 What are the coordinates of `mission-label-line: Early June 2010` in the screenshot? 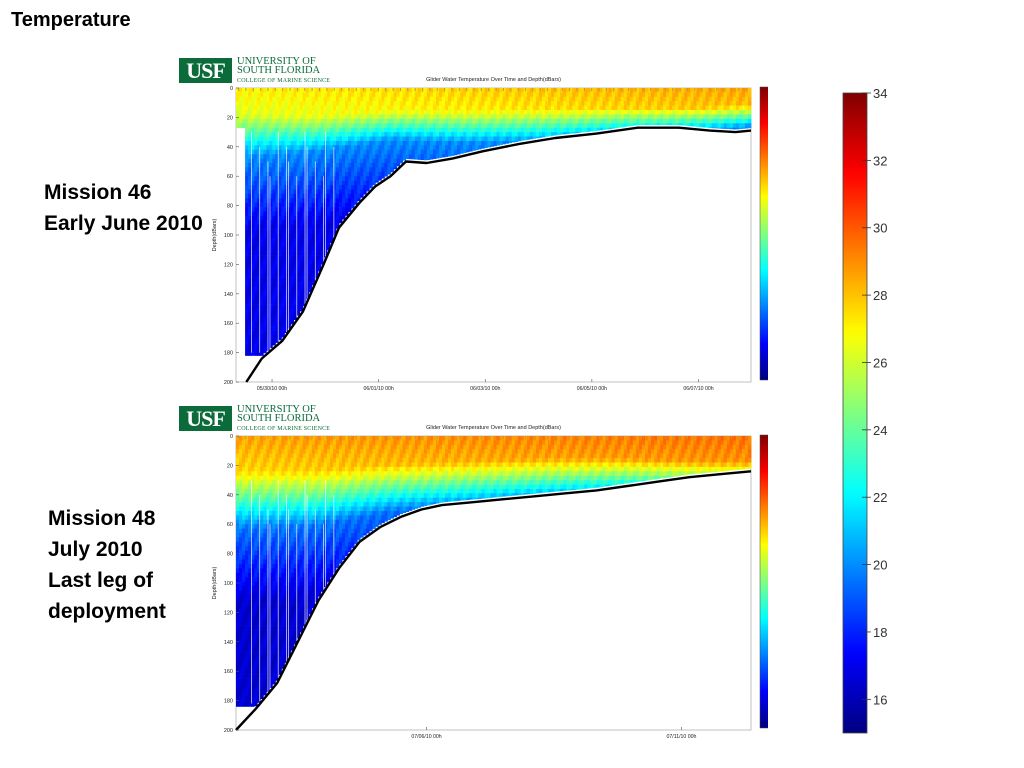 It's located at (123, 223).